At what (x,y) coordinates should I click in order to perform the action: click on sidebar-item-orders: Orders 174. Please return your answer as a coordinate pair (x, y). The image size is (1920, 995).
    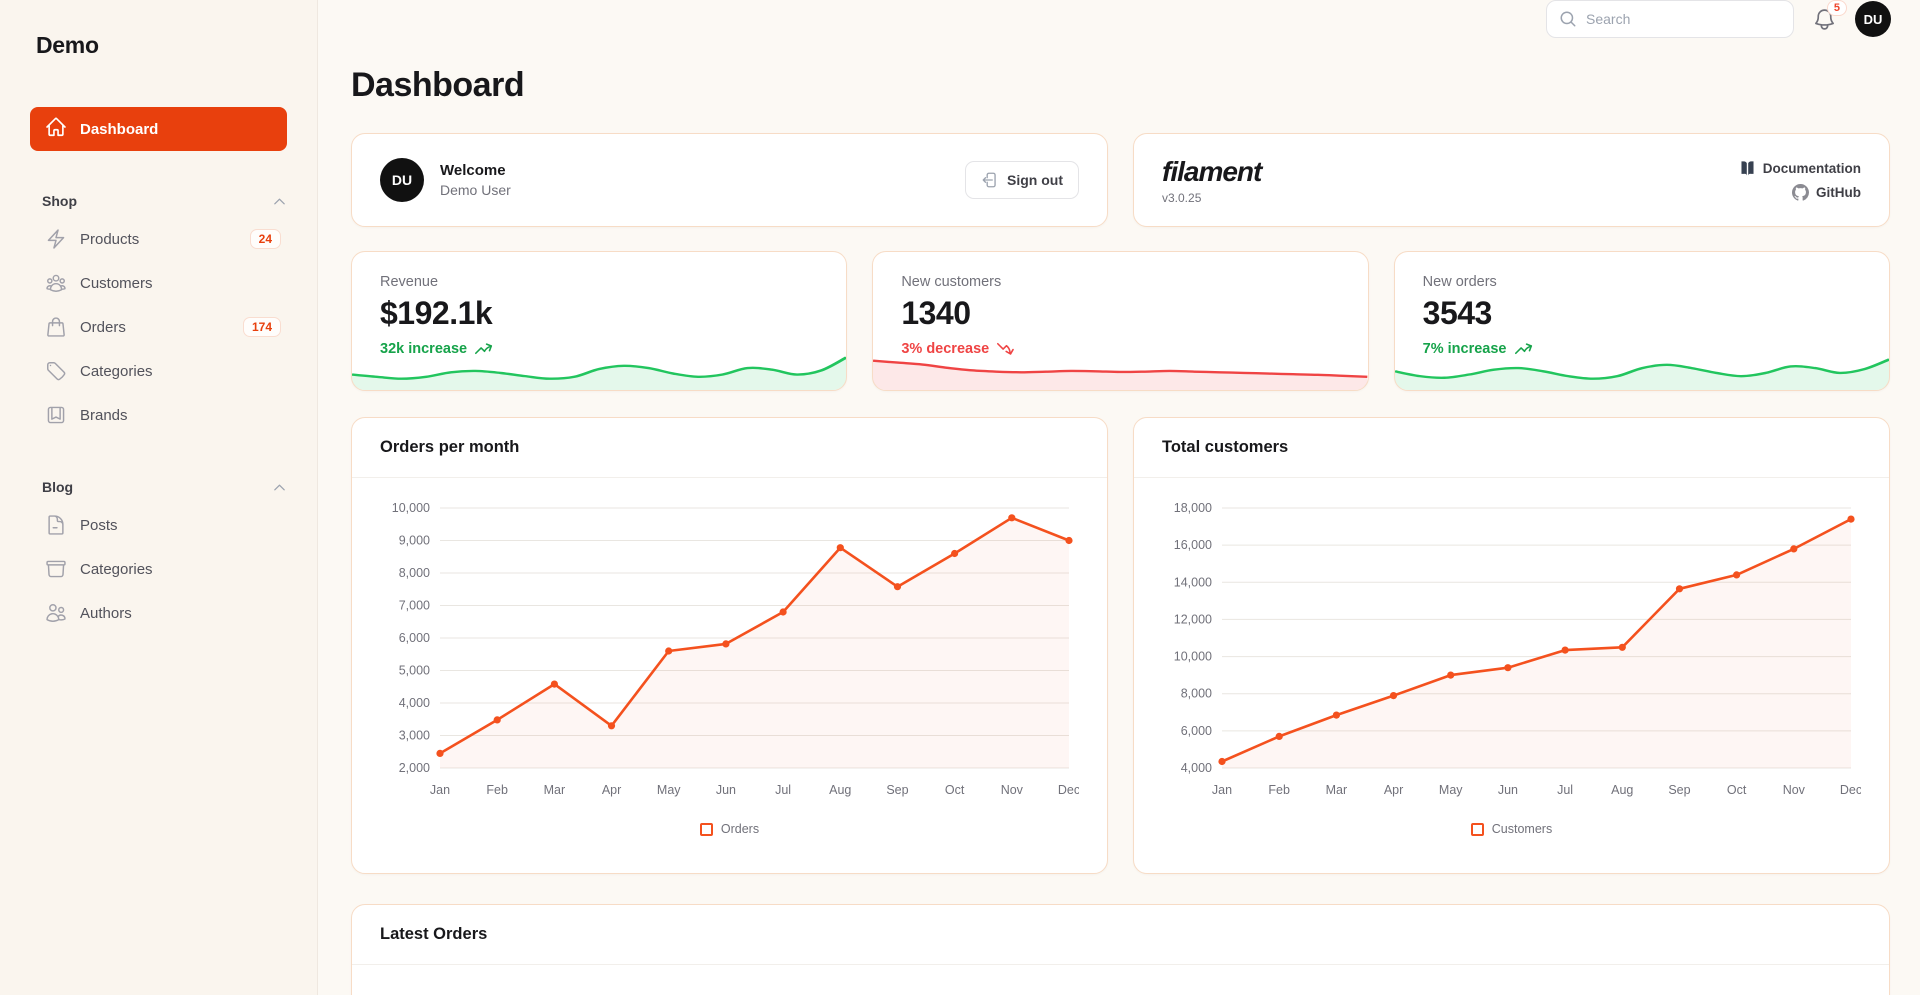
    Looking at the image, I should click on (158, 327).